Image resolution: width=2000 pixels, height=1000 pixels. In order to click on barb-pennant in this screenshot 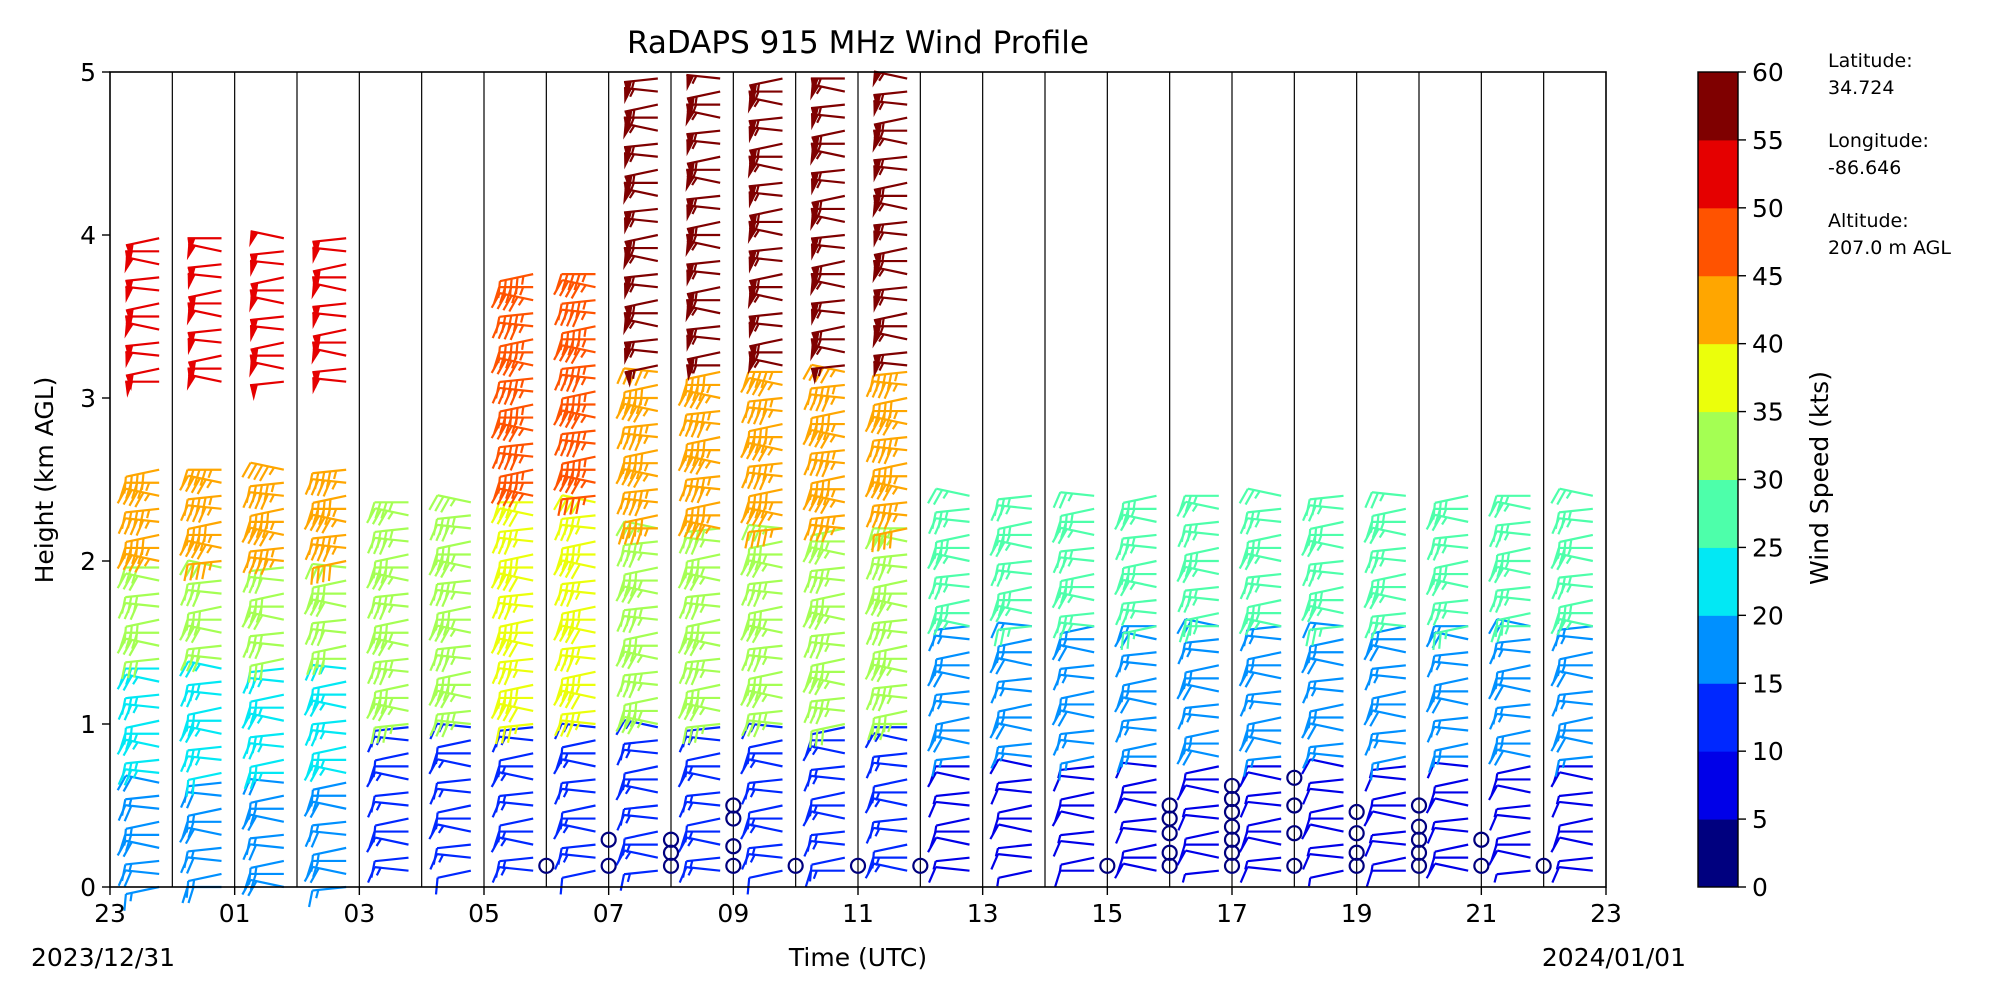, I will do `click(254, 392)`.